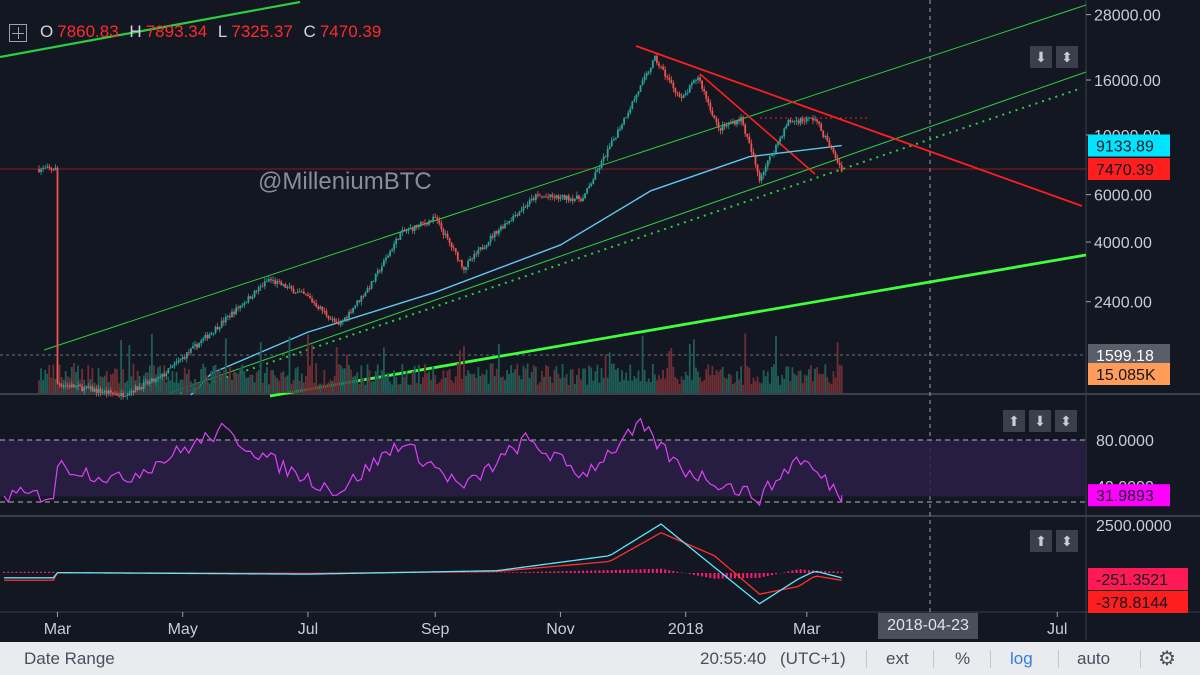  Describe the element at coordinates (963, 658) in the screenshot. I see `percent-toggle: %` at that location.